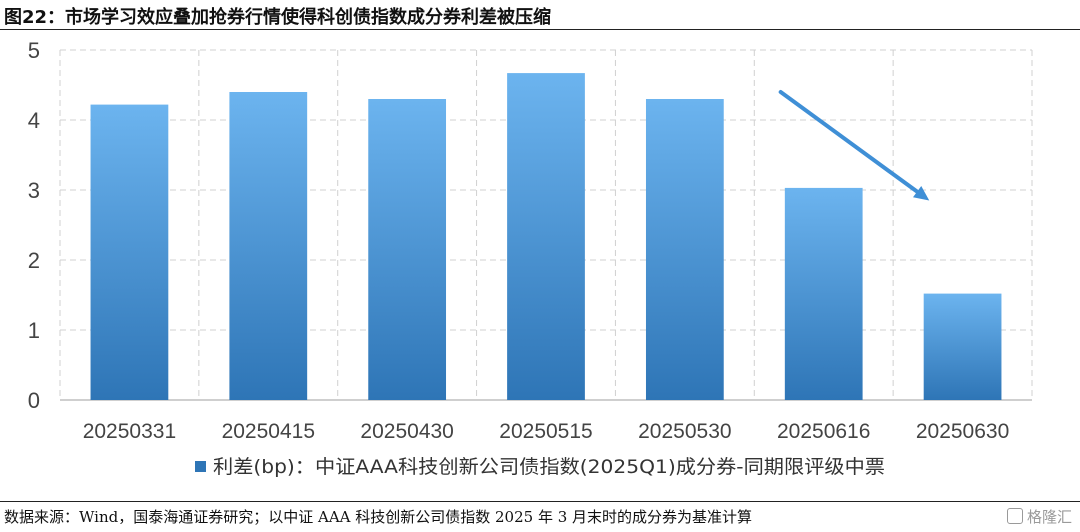  What do you see at coordinates (268, 431) in the screenshot?
I see `x-tick-label: 20250415` at bounding box center [268, 431].